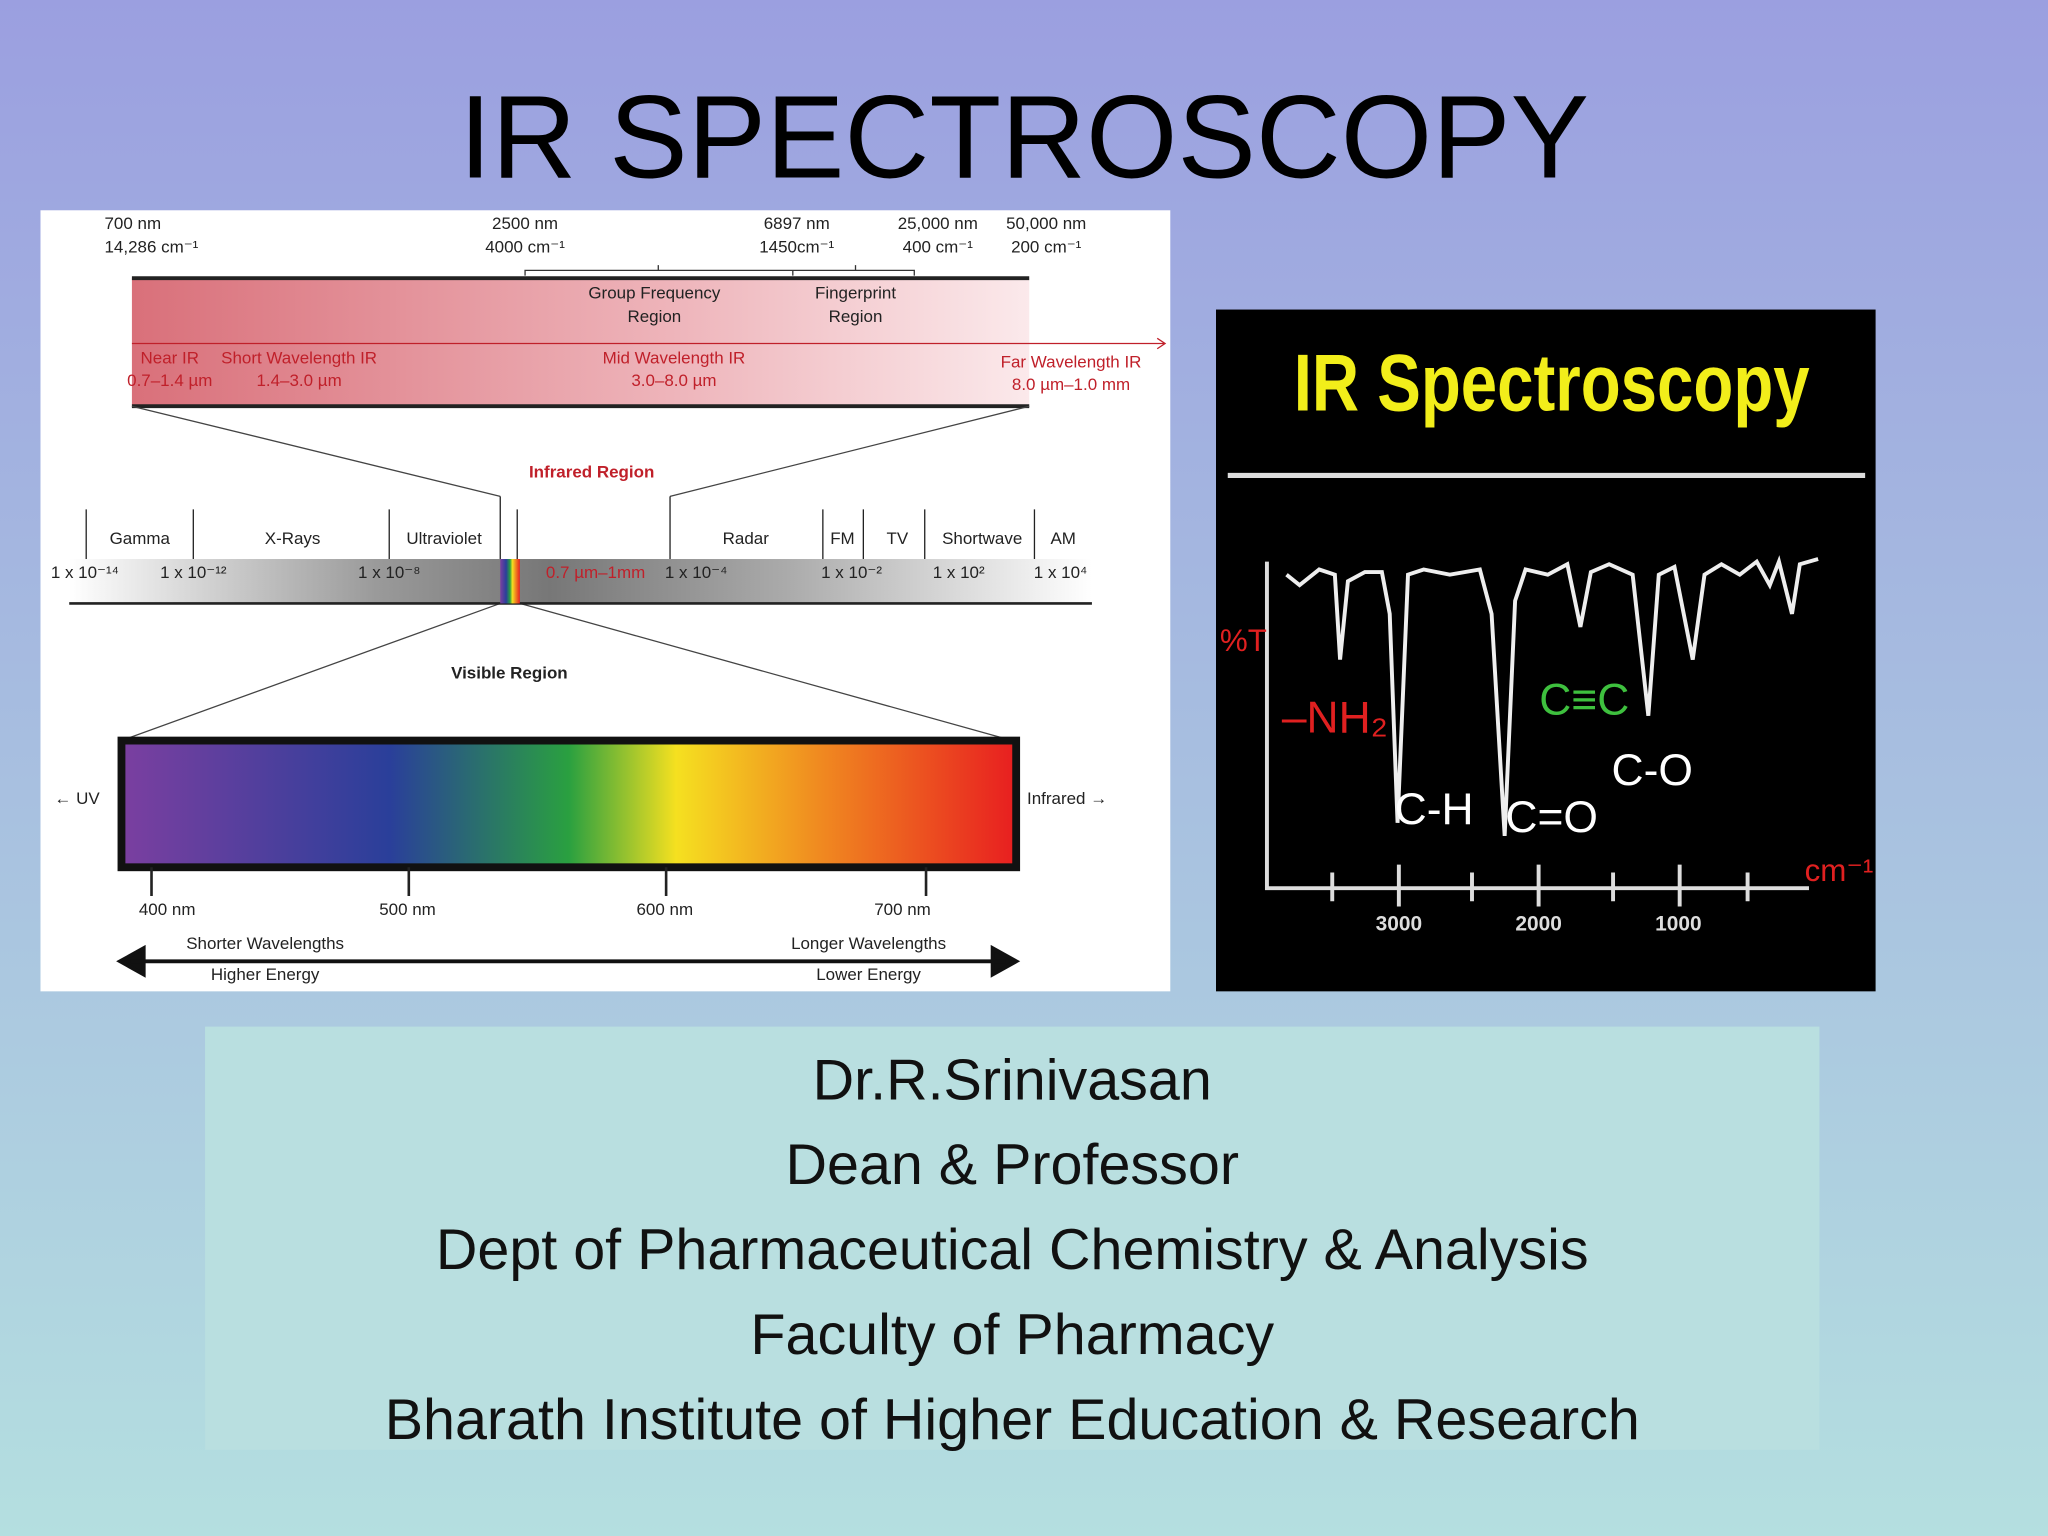 This screenshot has height=1536, width=2048. What do you see at coordinates (1584, 699) in the screenshot?
I see `peak-label: C≡C` at bounding box center [1584, 699].